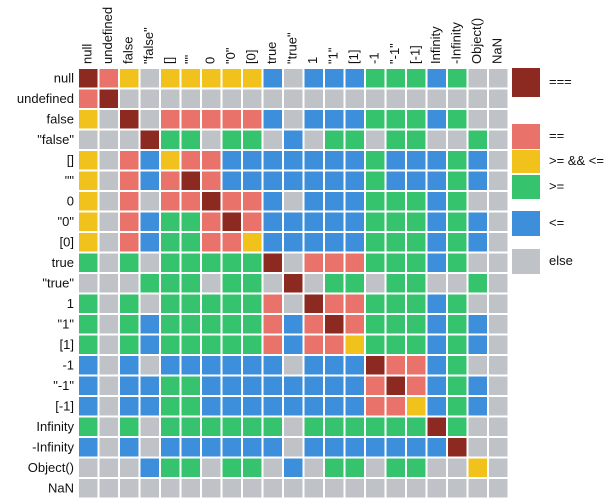 The height and width of the screenshot is (500, 610). Describe the element at coordinates (148, 45) in the screenshot. I see `column-label: "false"` at that location.